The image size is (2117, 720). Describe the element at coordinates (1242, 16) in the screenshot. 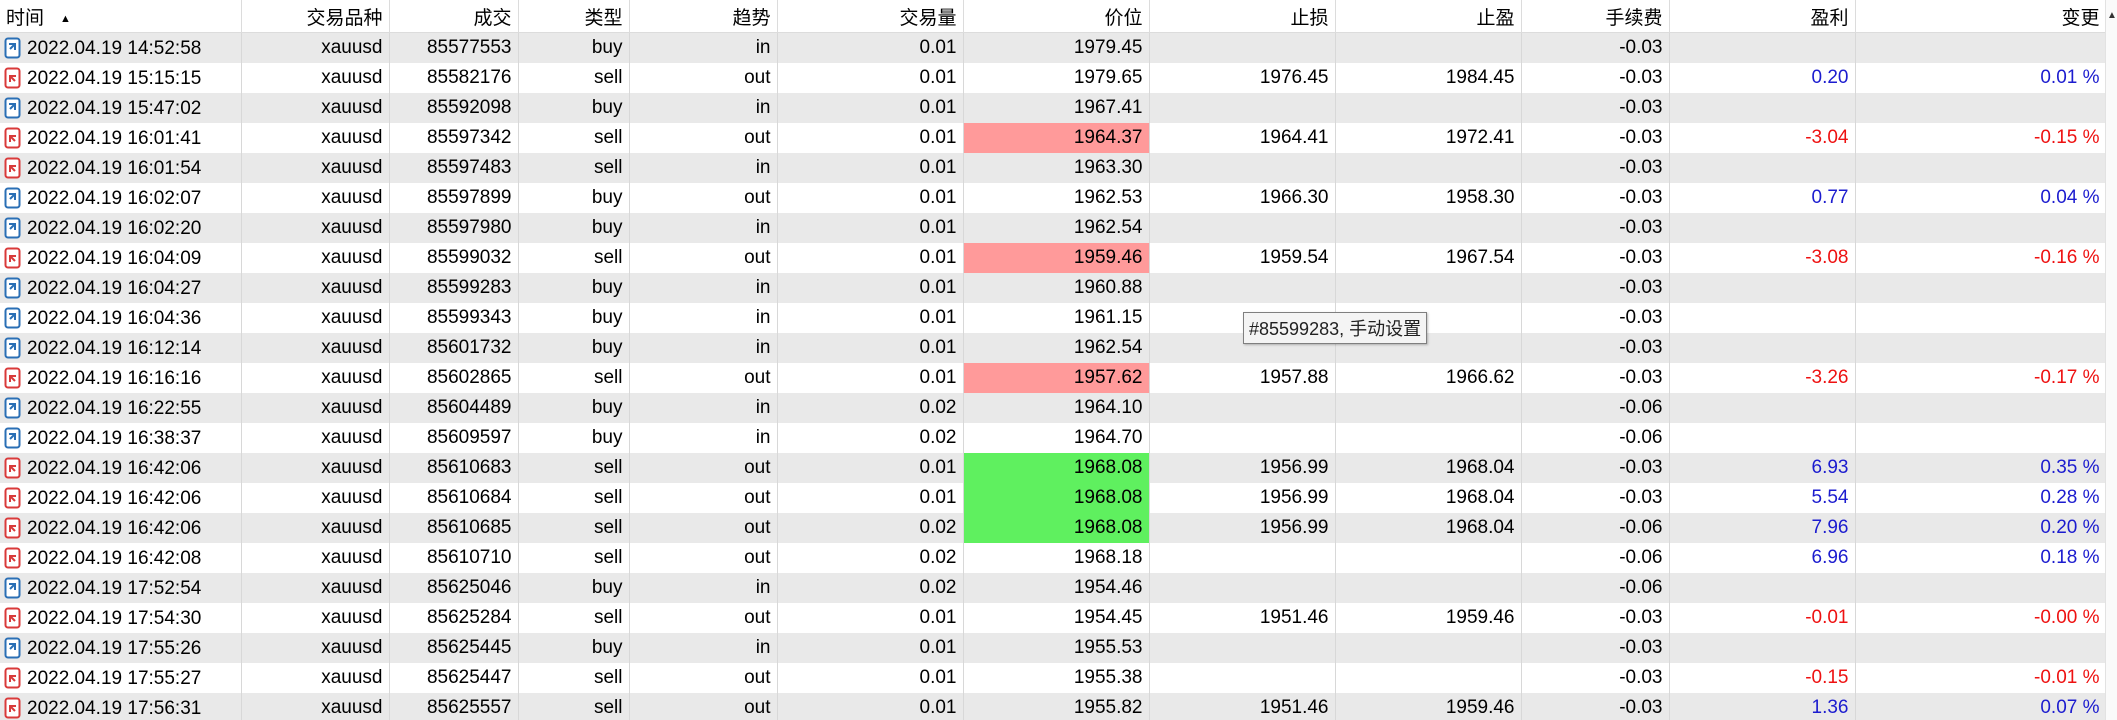

I see `column-header-stop-loss: 止损` at that location.